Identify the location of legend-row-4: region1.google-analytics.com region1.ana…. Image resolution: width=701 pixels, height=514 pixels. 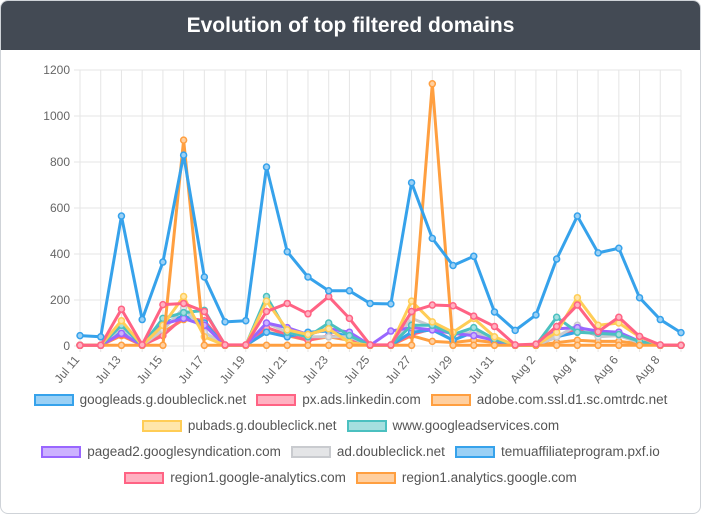
(350, 477).